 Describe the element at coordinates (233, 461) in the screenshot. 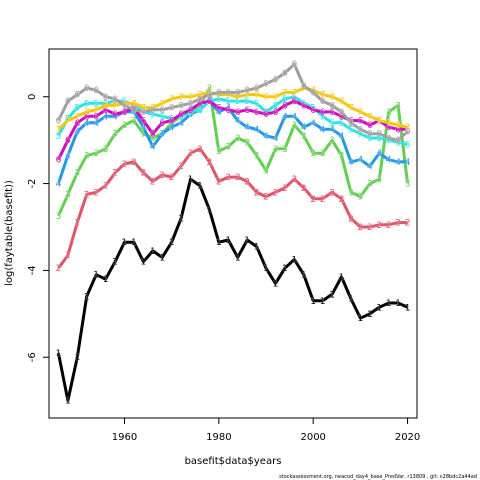

I see `x-axis-title: basefit$data$years` at that location.